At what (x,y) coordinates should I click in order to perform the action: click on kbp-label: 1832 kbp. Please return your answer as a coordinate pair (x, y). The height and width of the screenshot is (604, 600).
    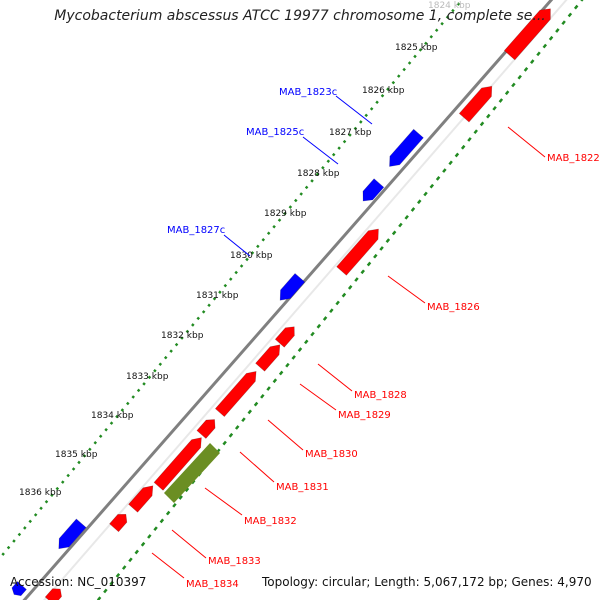
    Looking at the image, I should click on (182, 336).